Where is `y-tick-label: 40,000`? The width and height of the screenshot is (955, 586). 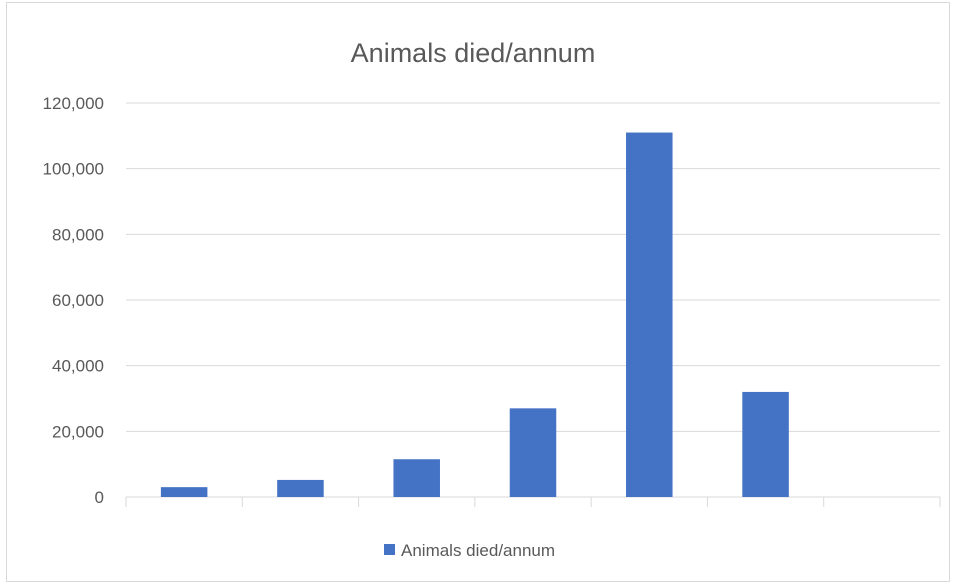 y-tick-label: 40,000 is located at coordinates (78, 366).